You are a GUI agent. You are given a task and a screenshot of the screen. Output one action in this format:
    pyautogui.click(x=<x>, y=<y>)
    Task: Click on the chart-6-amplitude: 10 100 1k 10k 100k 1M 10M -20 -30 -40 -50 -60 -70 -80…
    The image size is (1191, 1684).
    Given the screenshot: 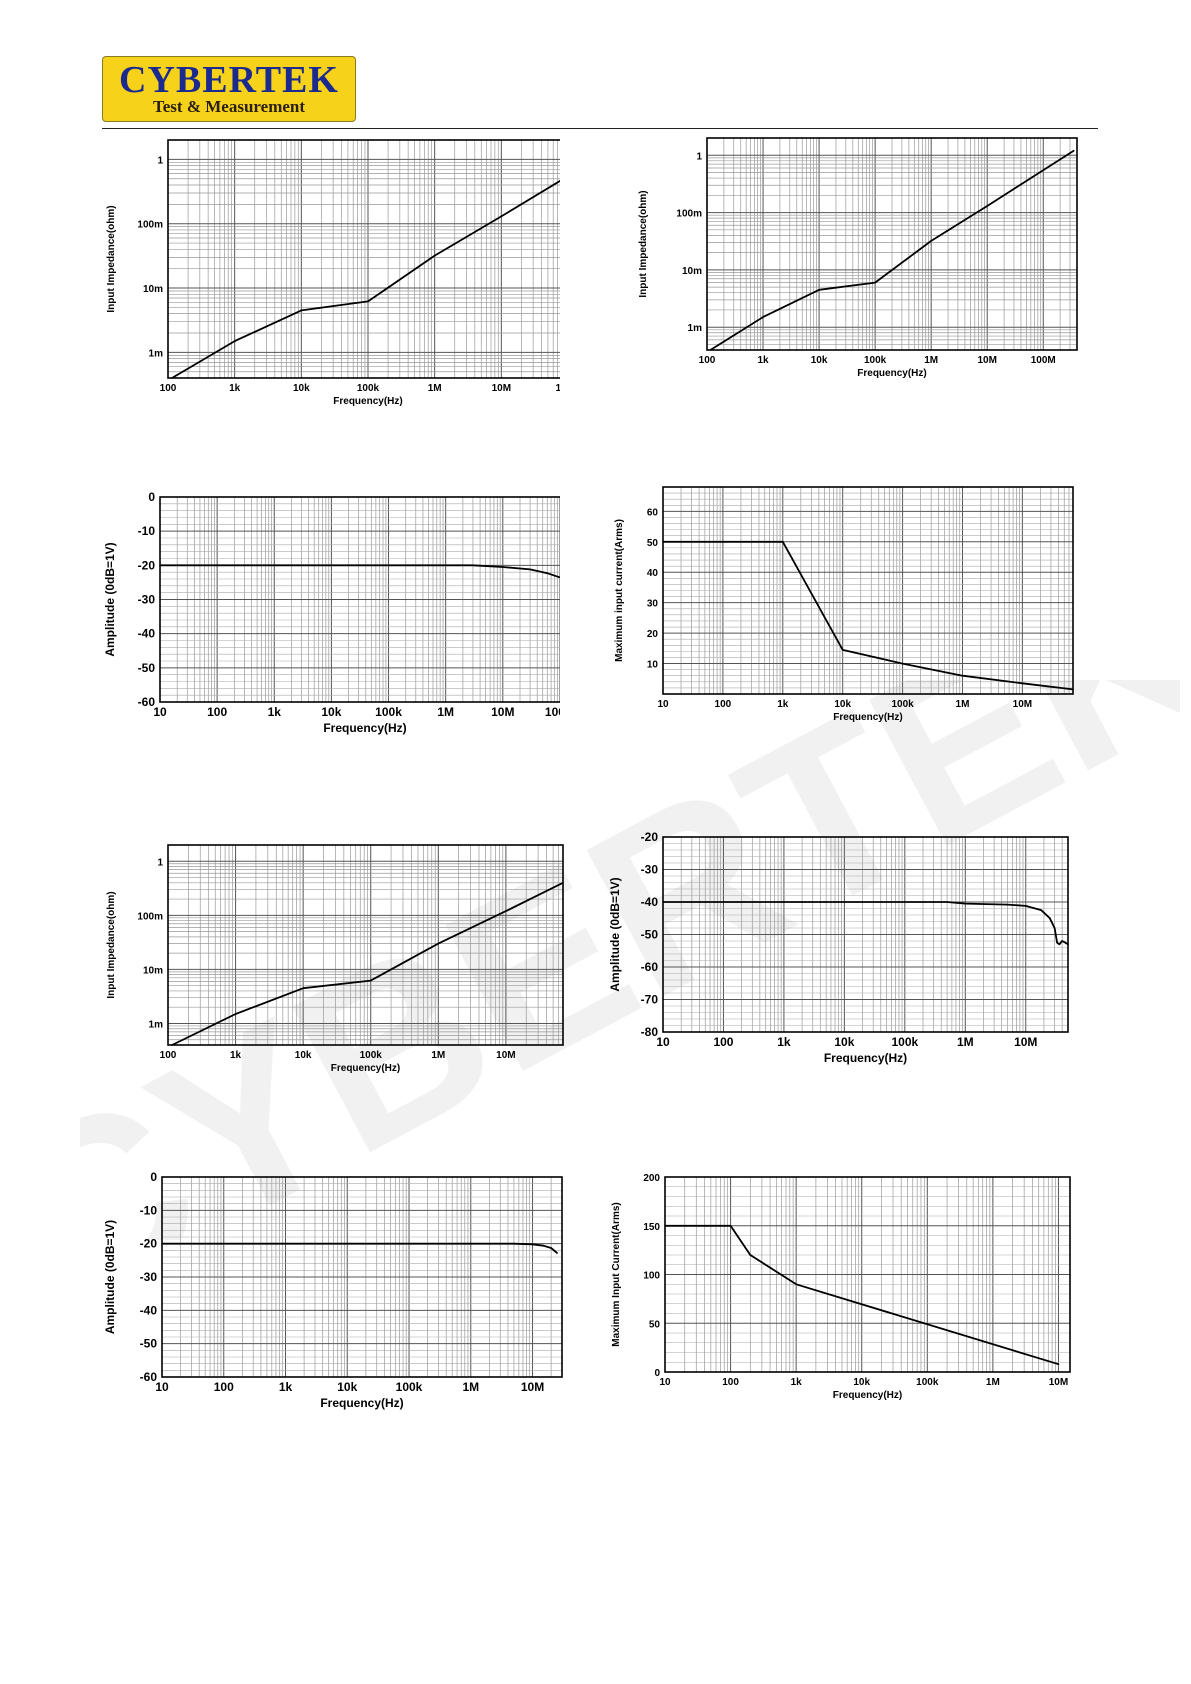 What is the action you would take?
    pyautogui.click(x=838, y=947)
    